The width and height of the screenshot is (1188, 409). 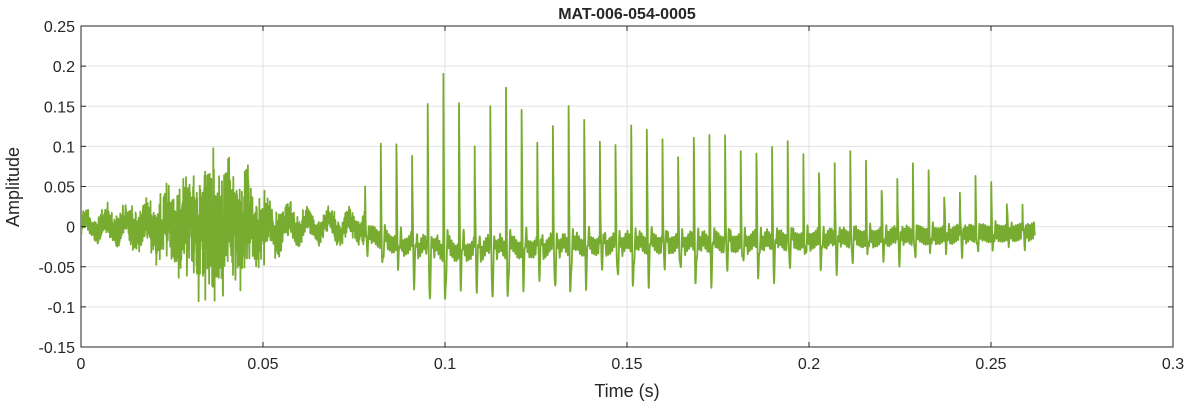 What do you see at coordinates (626, 364) in the screenshot?
I see `x-tick-label: 0.15` at bounding box center [626, 364].